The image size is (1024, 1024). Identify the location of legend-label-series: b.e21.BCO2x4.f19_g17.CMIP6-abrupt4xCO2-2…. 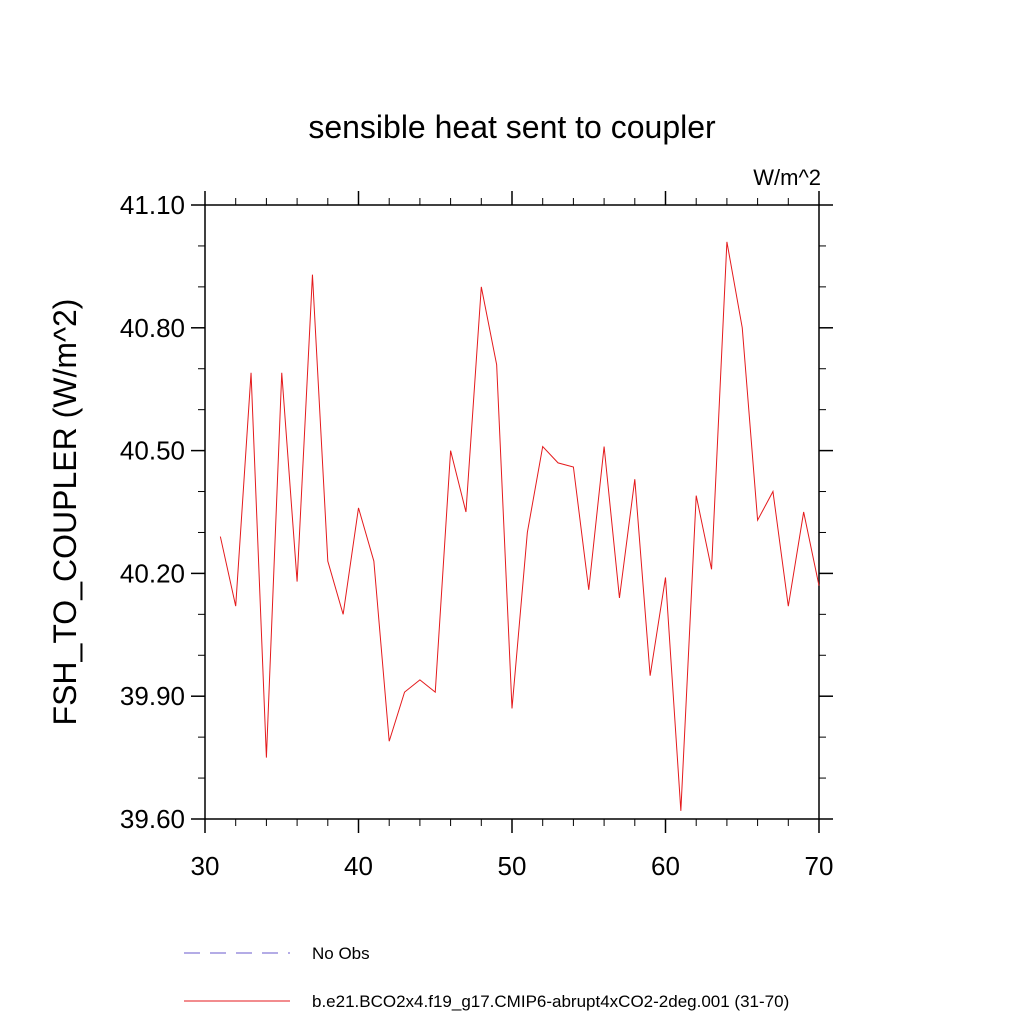
(550, 1001).